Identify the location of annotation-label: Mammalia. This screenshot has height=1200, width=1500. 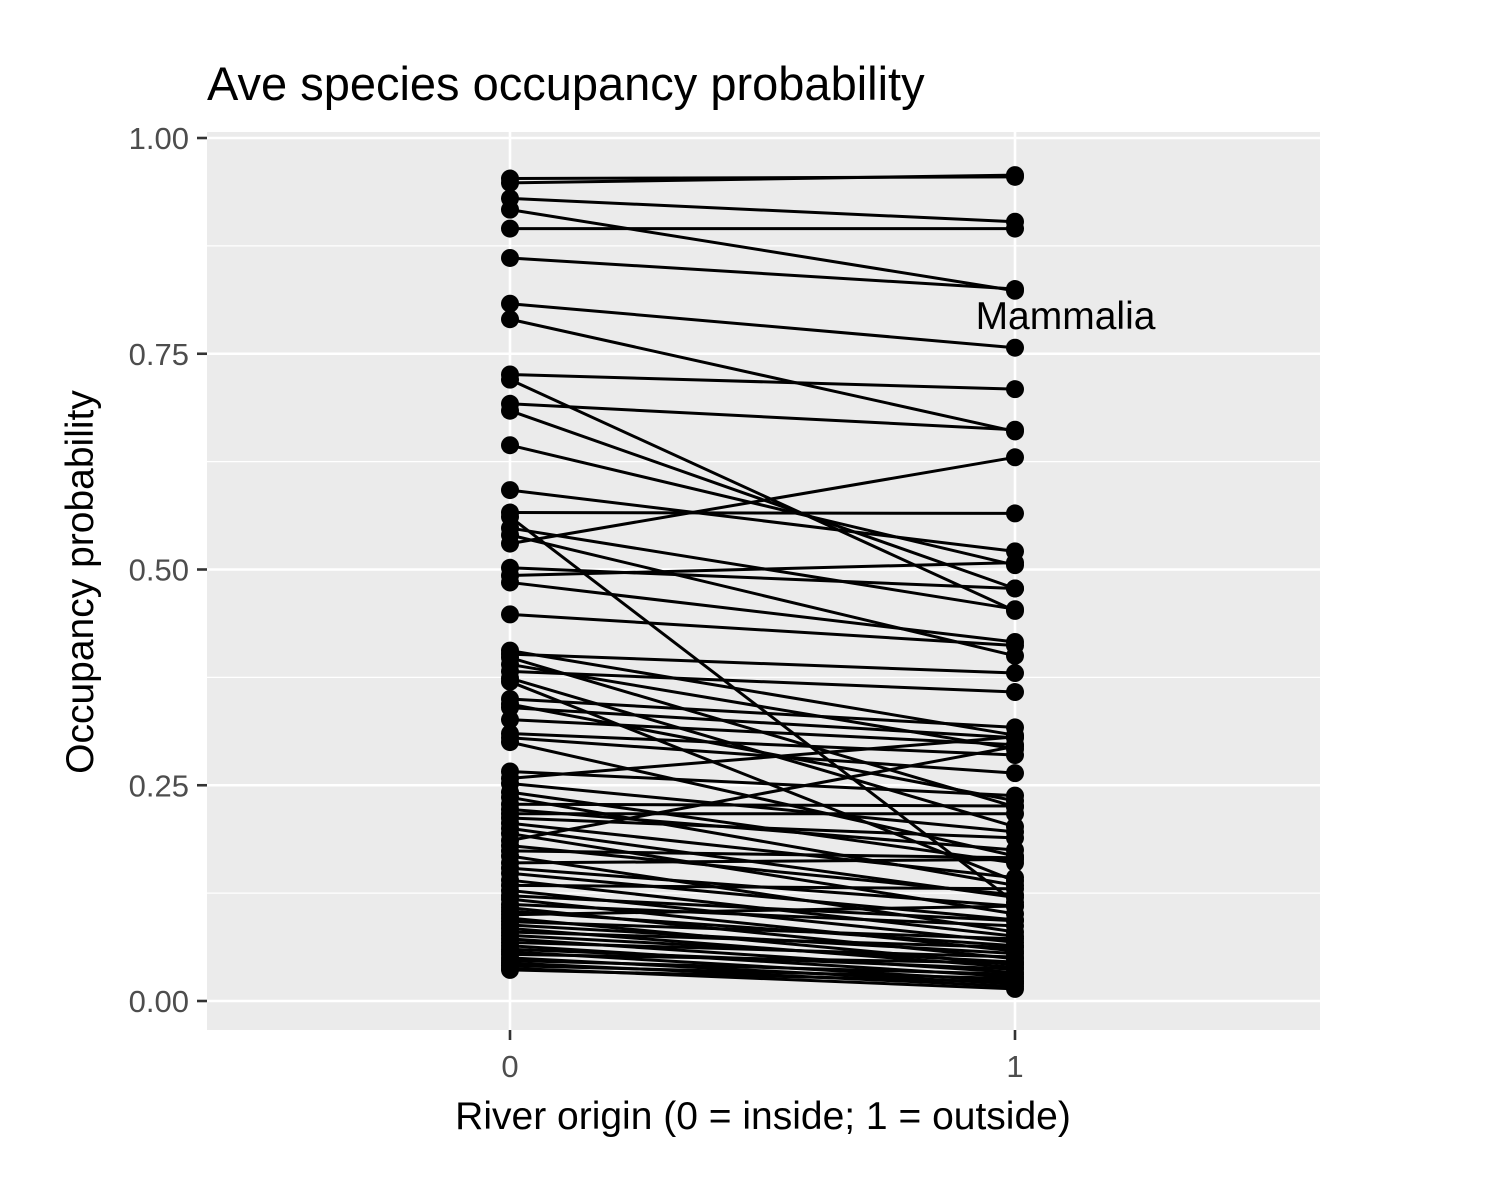
(1066, 316).